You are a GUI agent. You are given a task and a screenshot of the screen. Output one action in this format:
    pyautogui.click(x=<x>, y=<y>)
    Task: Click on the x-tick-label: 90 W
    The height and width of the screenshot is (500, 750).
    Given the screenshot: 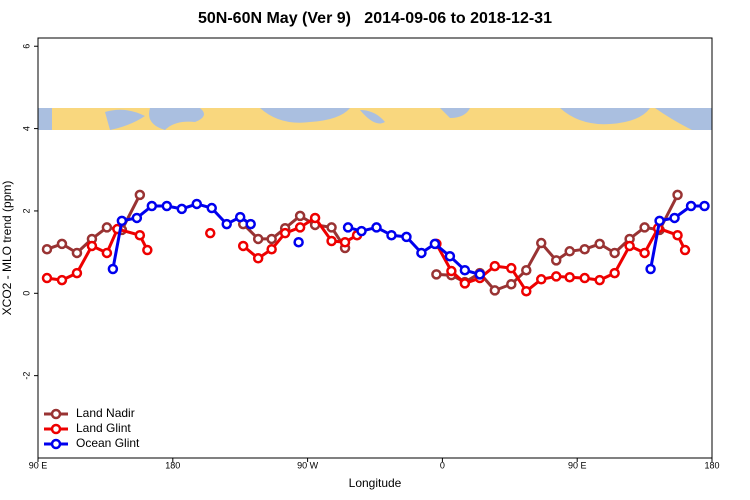 What is the action you would take?
    pyautogui.click(x=308, y=465)
    